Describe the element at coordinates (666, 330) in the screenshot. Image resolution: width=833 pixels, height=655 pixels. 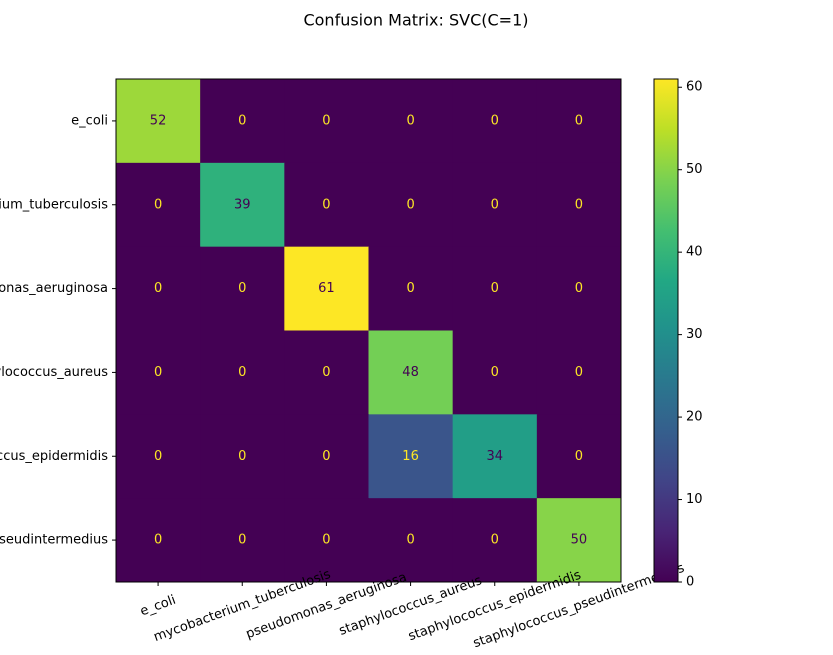
I see `colorbar` at that location.